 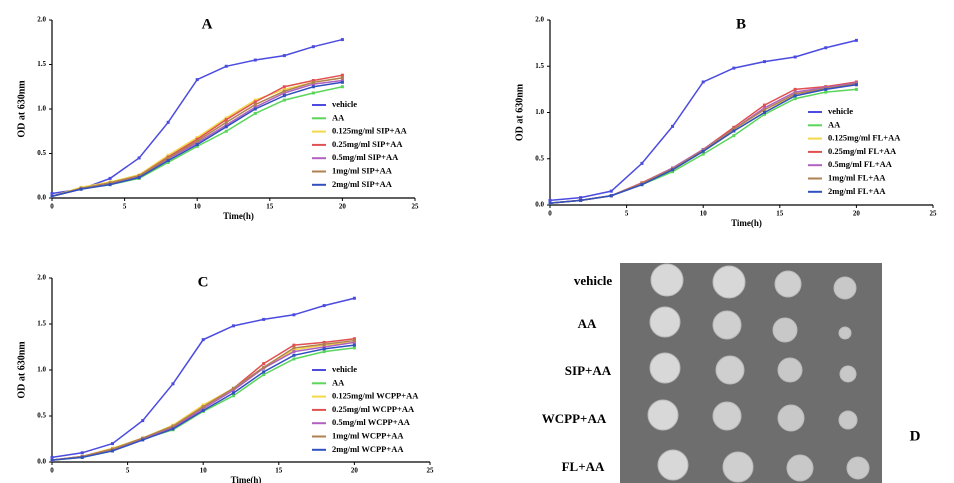 I want to click on legend-label: 2mg/ml WCPP+AA, so click(x=368, y=449).